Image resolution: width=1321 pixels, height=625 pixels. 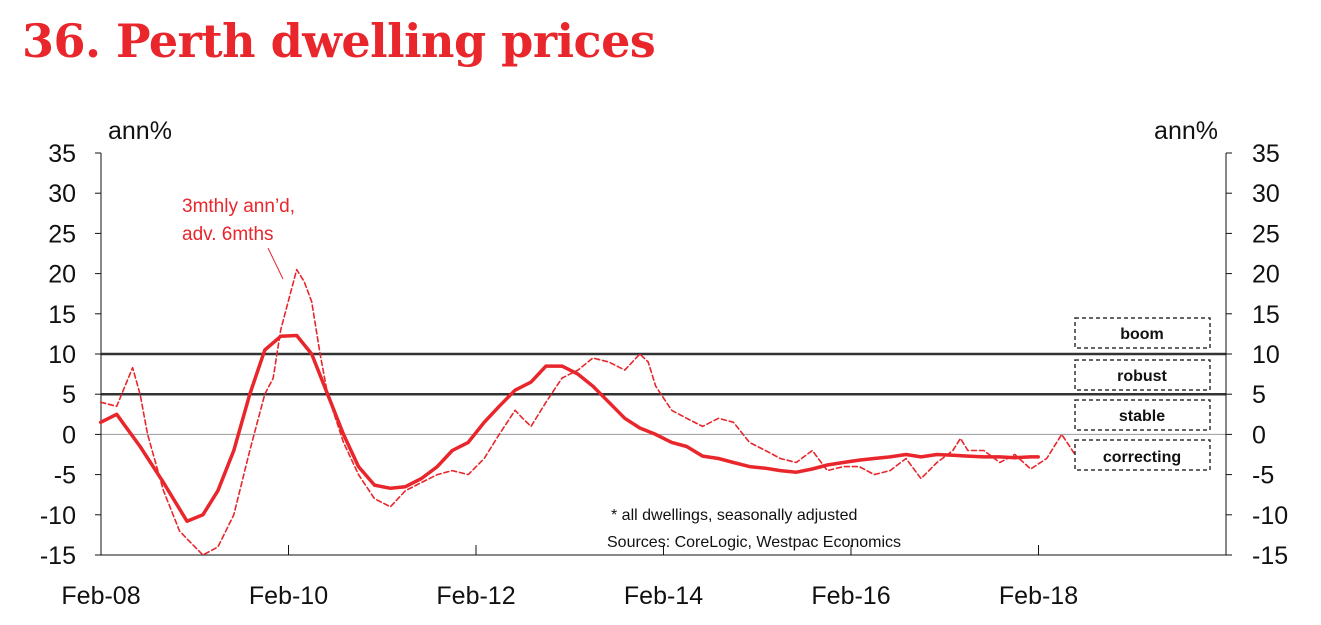 What do you see at coordinates (339, 41) in the screenshot?
I see `chart-title: 36. Perth dwelling prices` at bounding box center [339, 41].